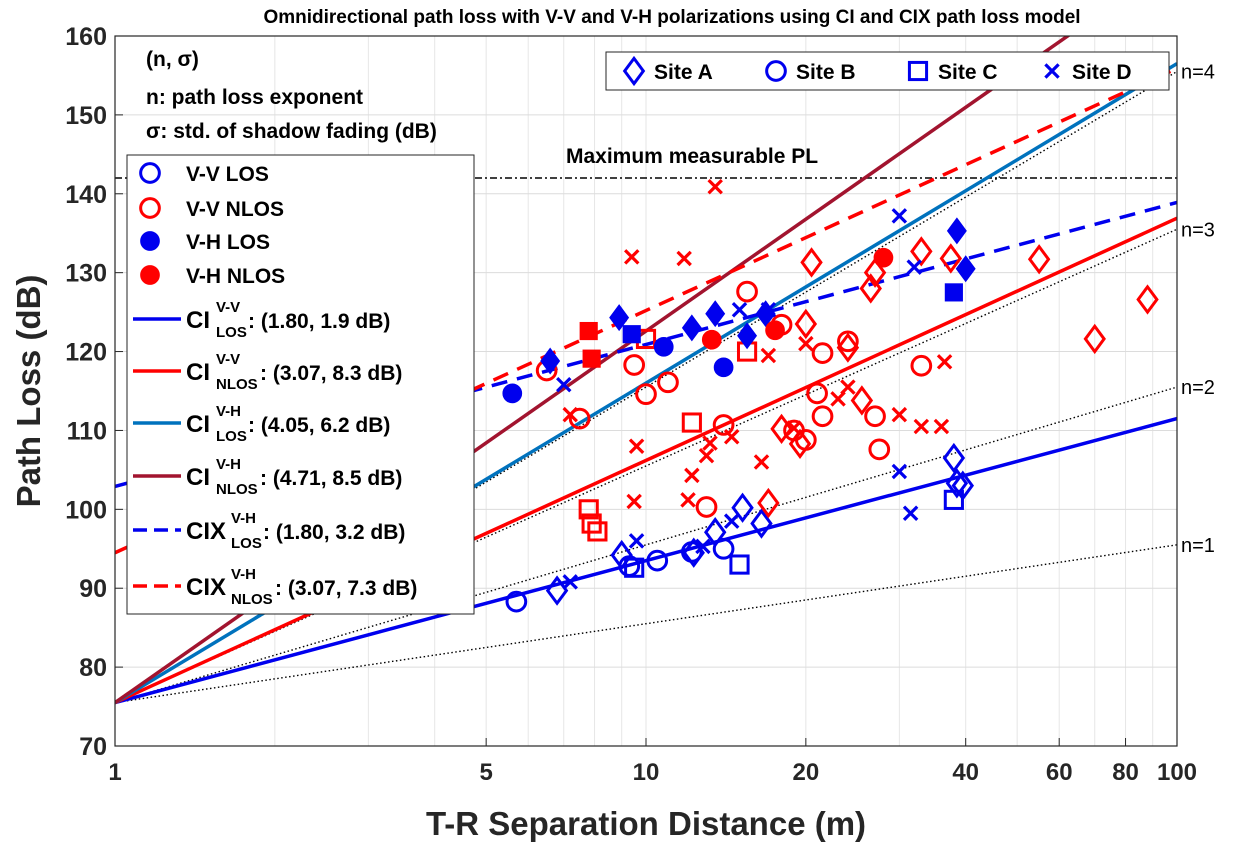 The image size is (1241, 844). What do you see at coordinates (86, 37) in the screenshot?
I see `y-tick-label: 160` at bounding box center [86, 37].